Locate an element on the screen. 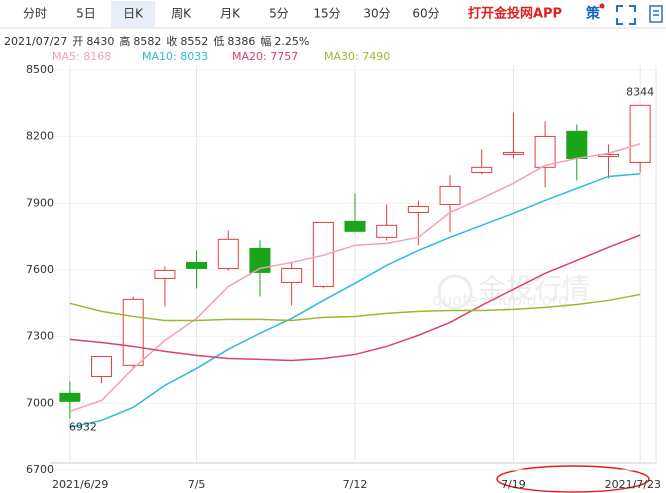 Image resolution: width=666 pixels, height=493 pixels. legend-entry: MA5: 8168 is located at coordinates (81, 56).